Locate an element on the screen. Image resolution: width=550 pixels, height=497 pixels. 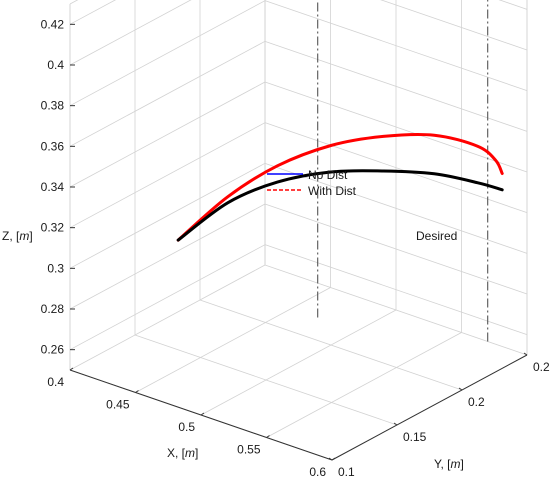
z-axis-label-text: Z, [ is located at coordinates (11, 236).